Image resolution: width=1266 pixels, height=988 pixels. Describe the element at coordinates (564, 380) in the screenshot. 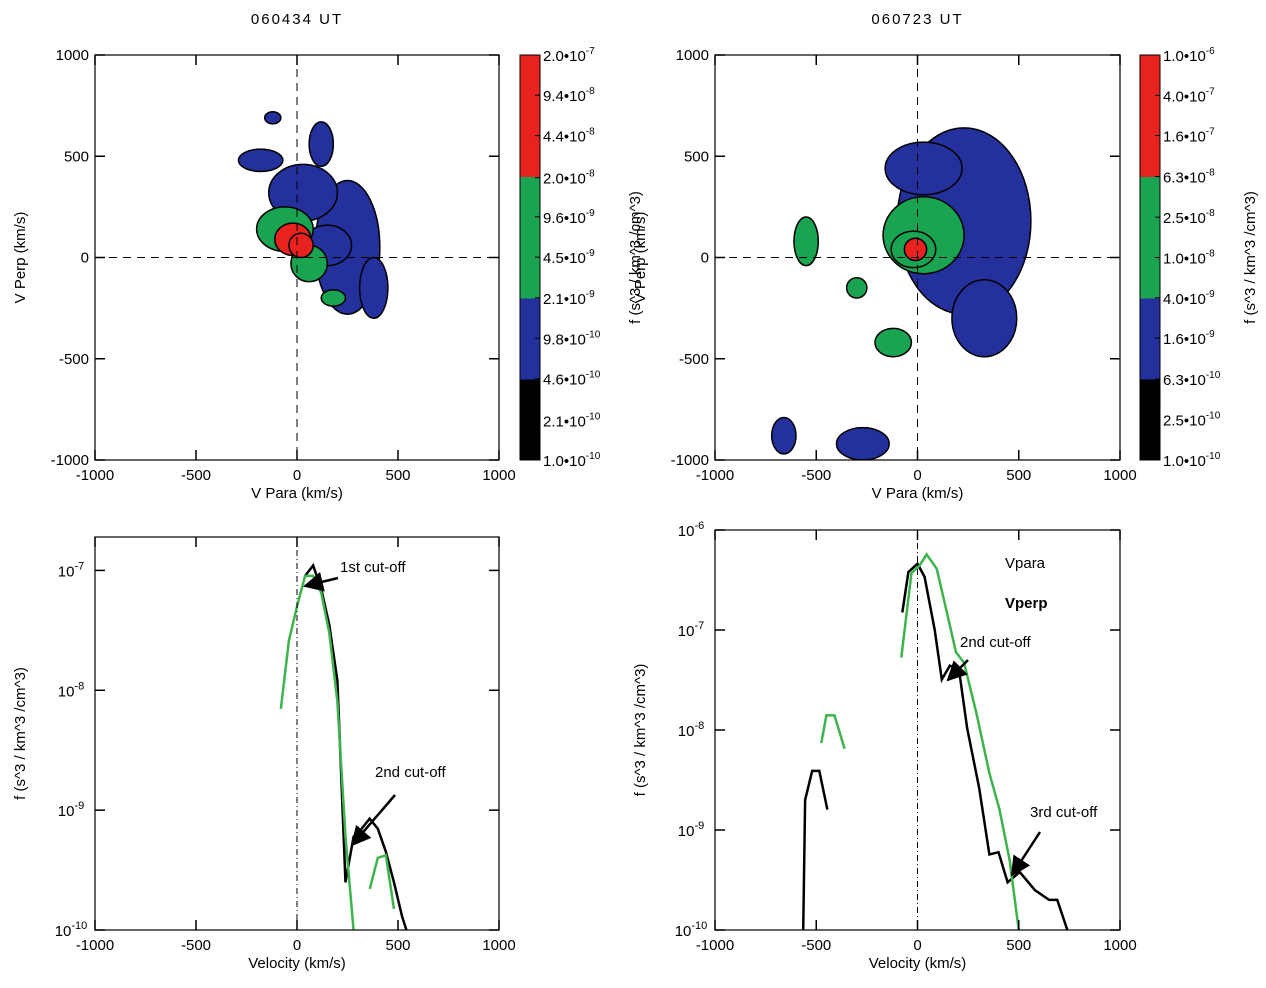

I see `colorbar-tick-label-base: 4.6•10` at that location.